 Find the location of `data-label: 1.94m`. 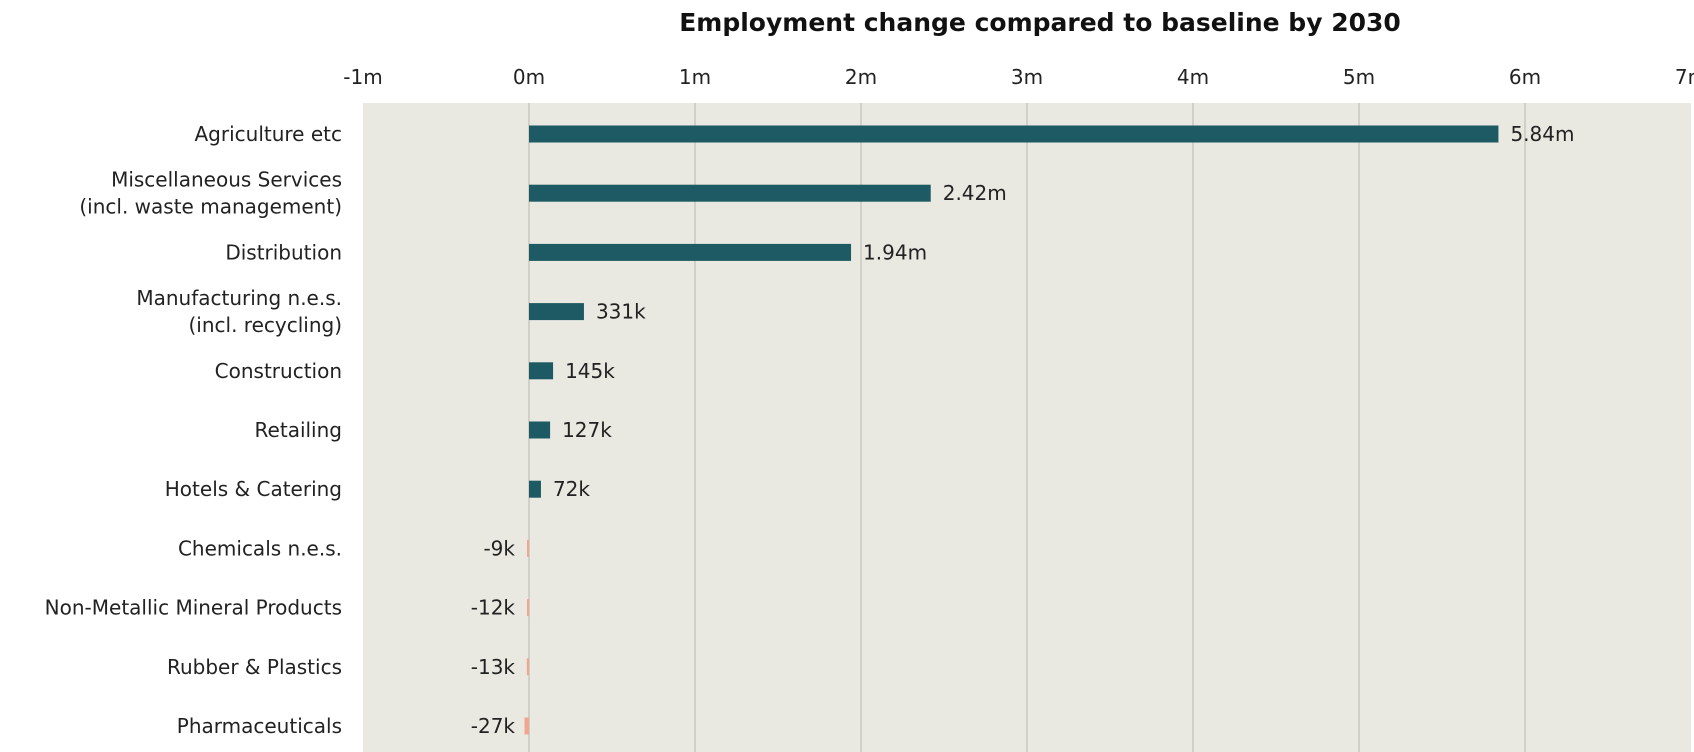

data-label: 1.94m is located at coordinates (895, 252).